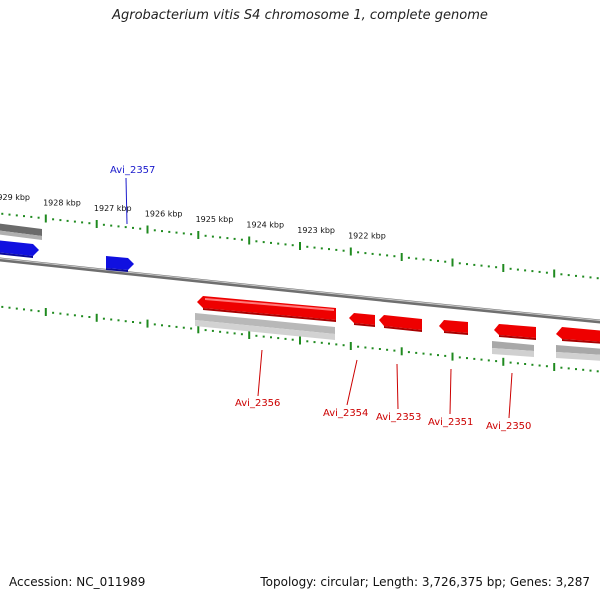 The image size is (600, 600). I want to click on gene-forward-partial, so click(19, 249).